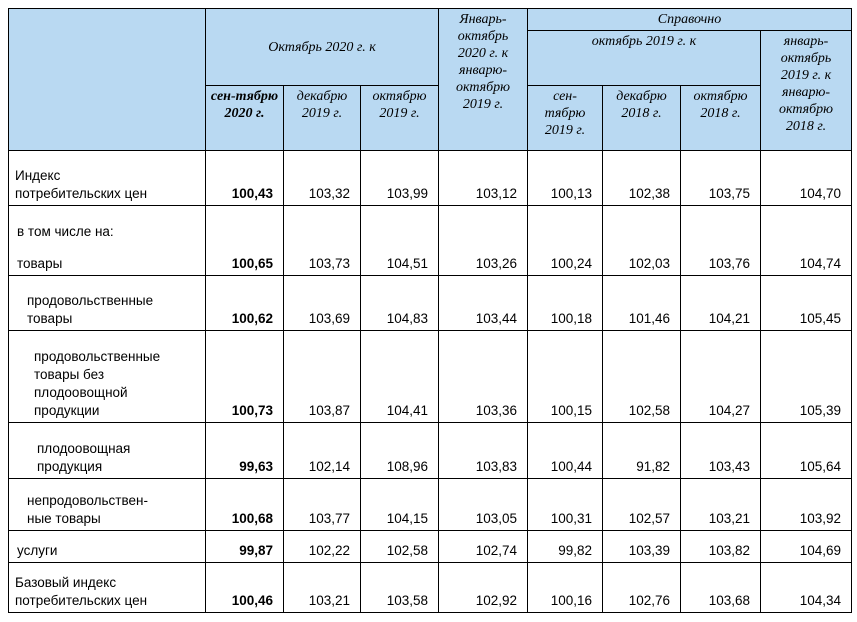 This screenshot has width=857, height=622. I want to click on value-cell: 103,82, so click(720, 546).